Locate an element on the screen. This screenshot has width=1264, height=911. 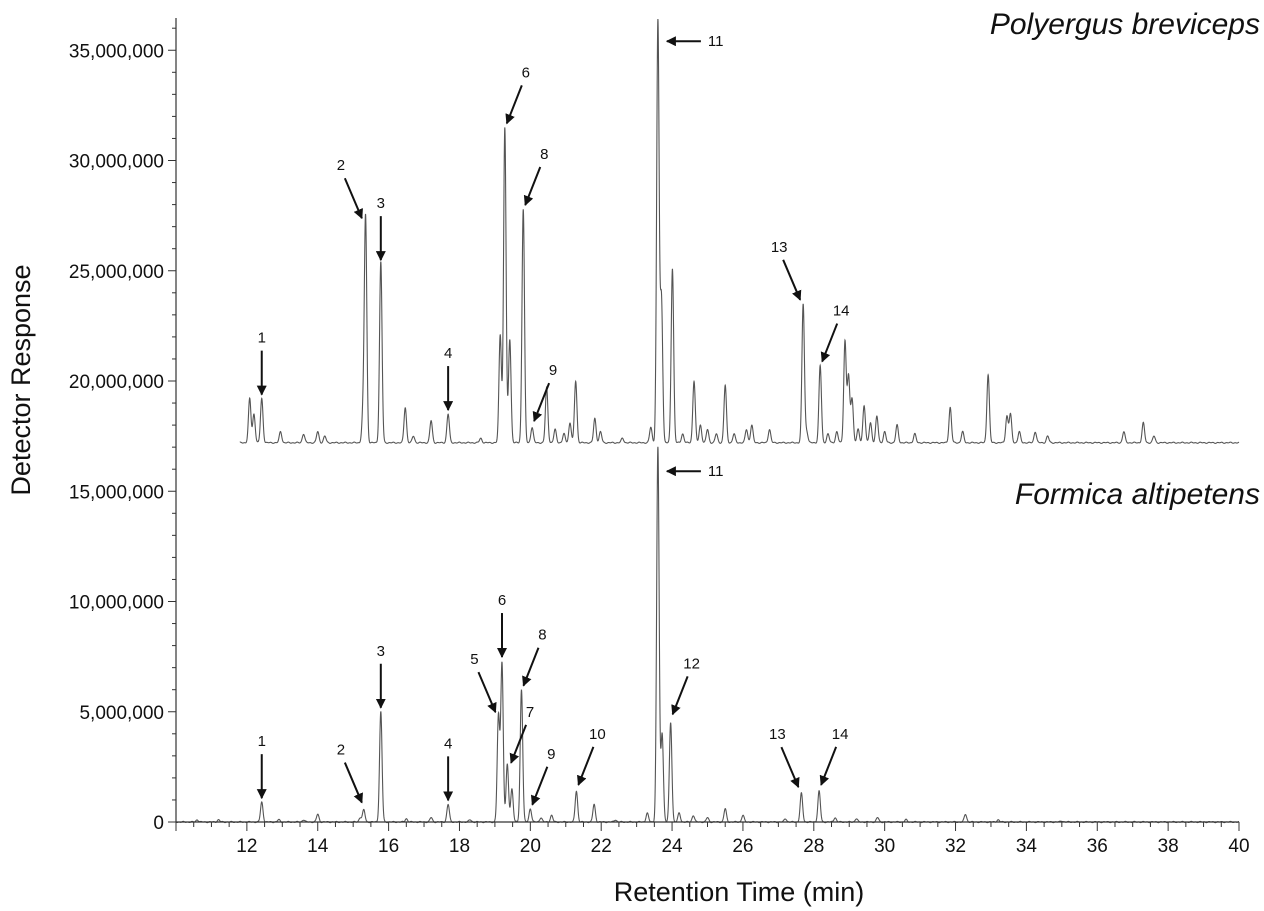
x-tick-label: 30 is located at coordinates (884, 846).